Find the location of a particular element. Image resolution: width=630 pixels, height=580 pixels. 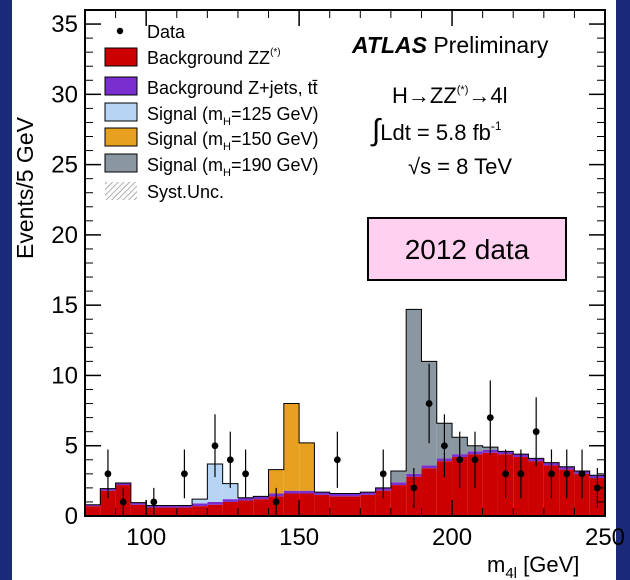

luminosity-integral: ∫ is located at coordinates (376, 130).